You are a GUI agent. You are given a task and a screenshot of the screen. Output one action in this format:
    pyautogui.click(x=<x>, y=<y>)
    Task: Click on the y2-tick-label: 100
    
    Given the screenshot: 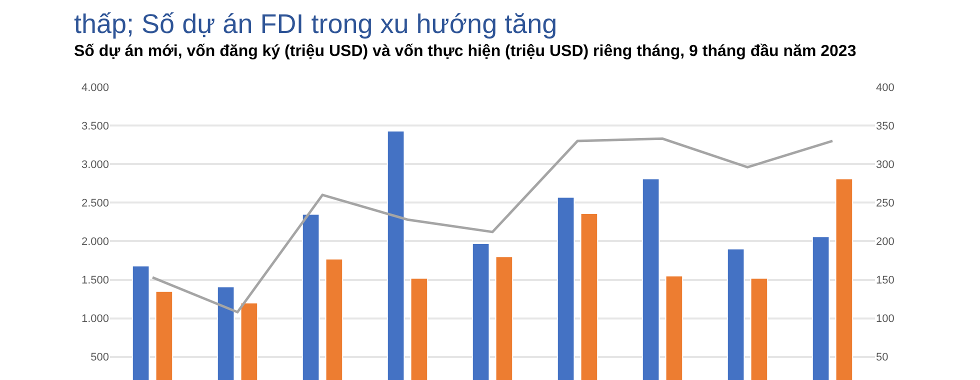 What is the action you would take?
    pyautogui.click(x=885, y=319)
    